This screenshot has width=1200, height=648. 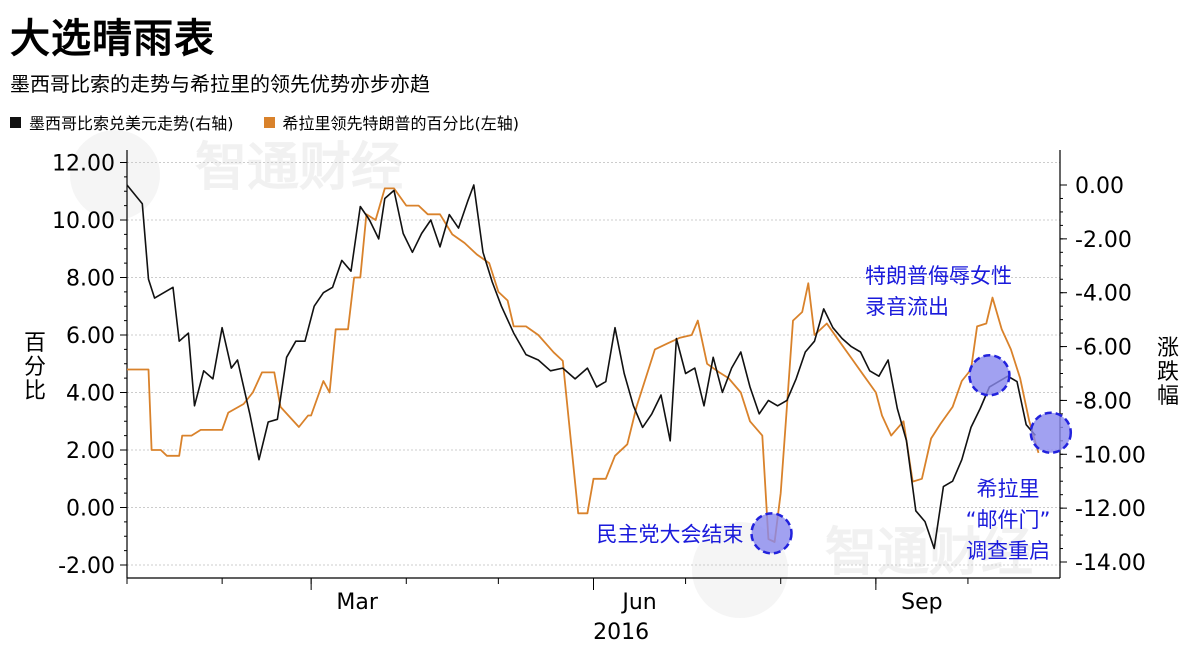 What do you see at coordinates (921, 602) in the screenshot?
I see `x-axis-tick-label: Sep` at bounding box center [921, 602].